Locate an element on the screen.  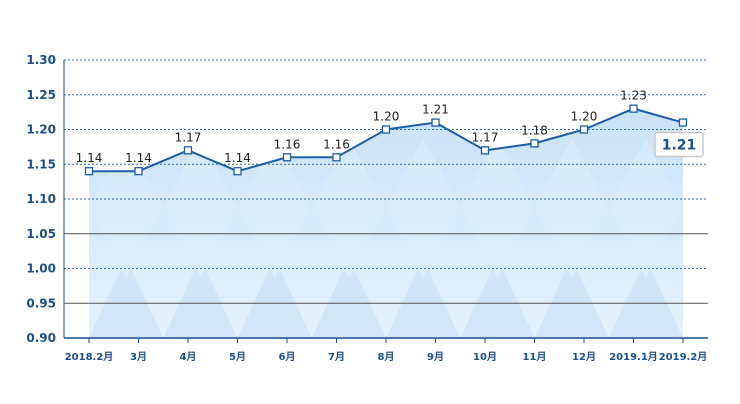
x-tick-label: 12月 is located at coordinates (584, 357).